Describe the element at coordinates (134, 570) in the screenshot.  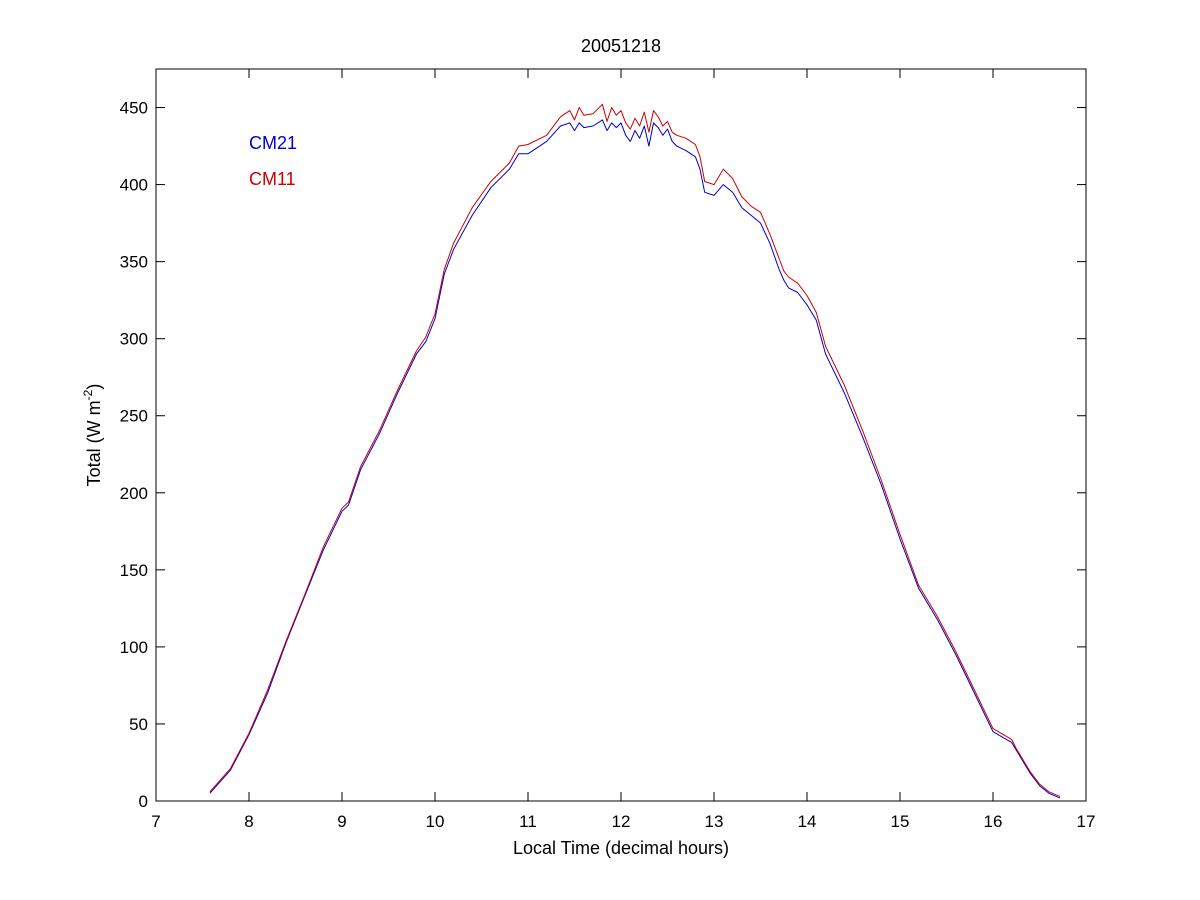
I see `y-tick-label: 150` at that location.